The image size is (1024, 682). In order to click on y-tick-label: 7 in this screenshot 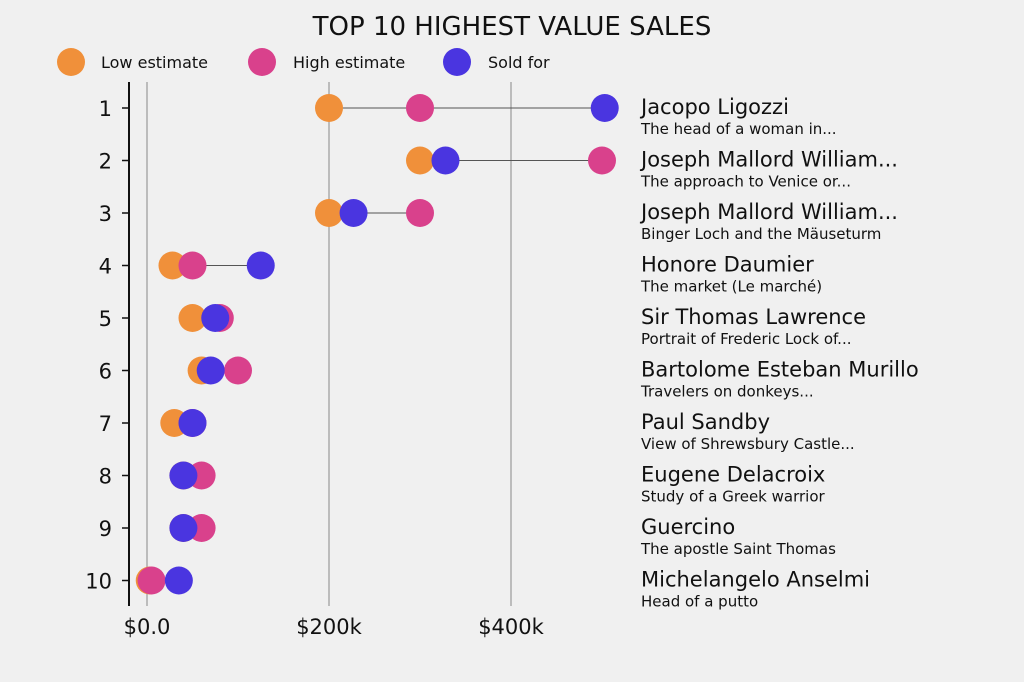, I will do `click(105, 424)`.